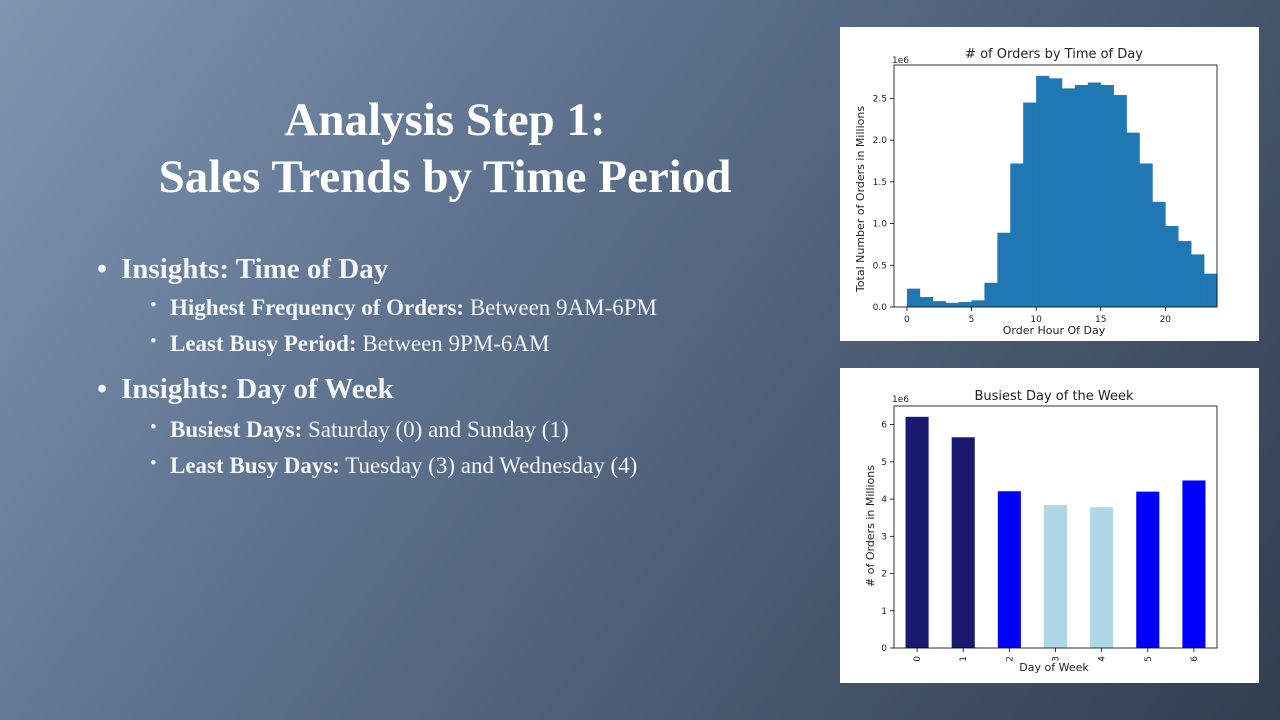  I want to click on y-tick-label: 2.5, so click(880, 99).